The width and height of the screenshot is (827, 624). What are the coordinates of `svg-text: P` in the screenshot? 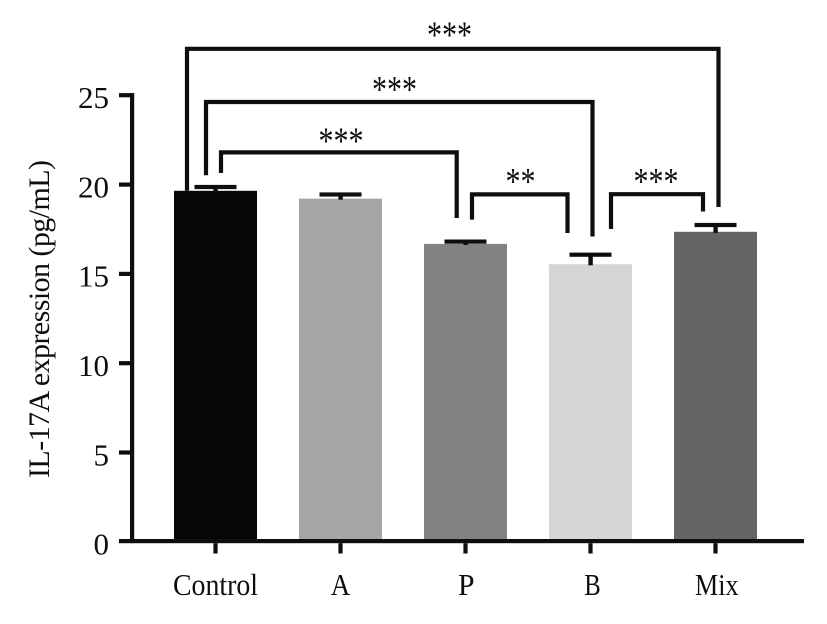 It's located at (466, 584).